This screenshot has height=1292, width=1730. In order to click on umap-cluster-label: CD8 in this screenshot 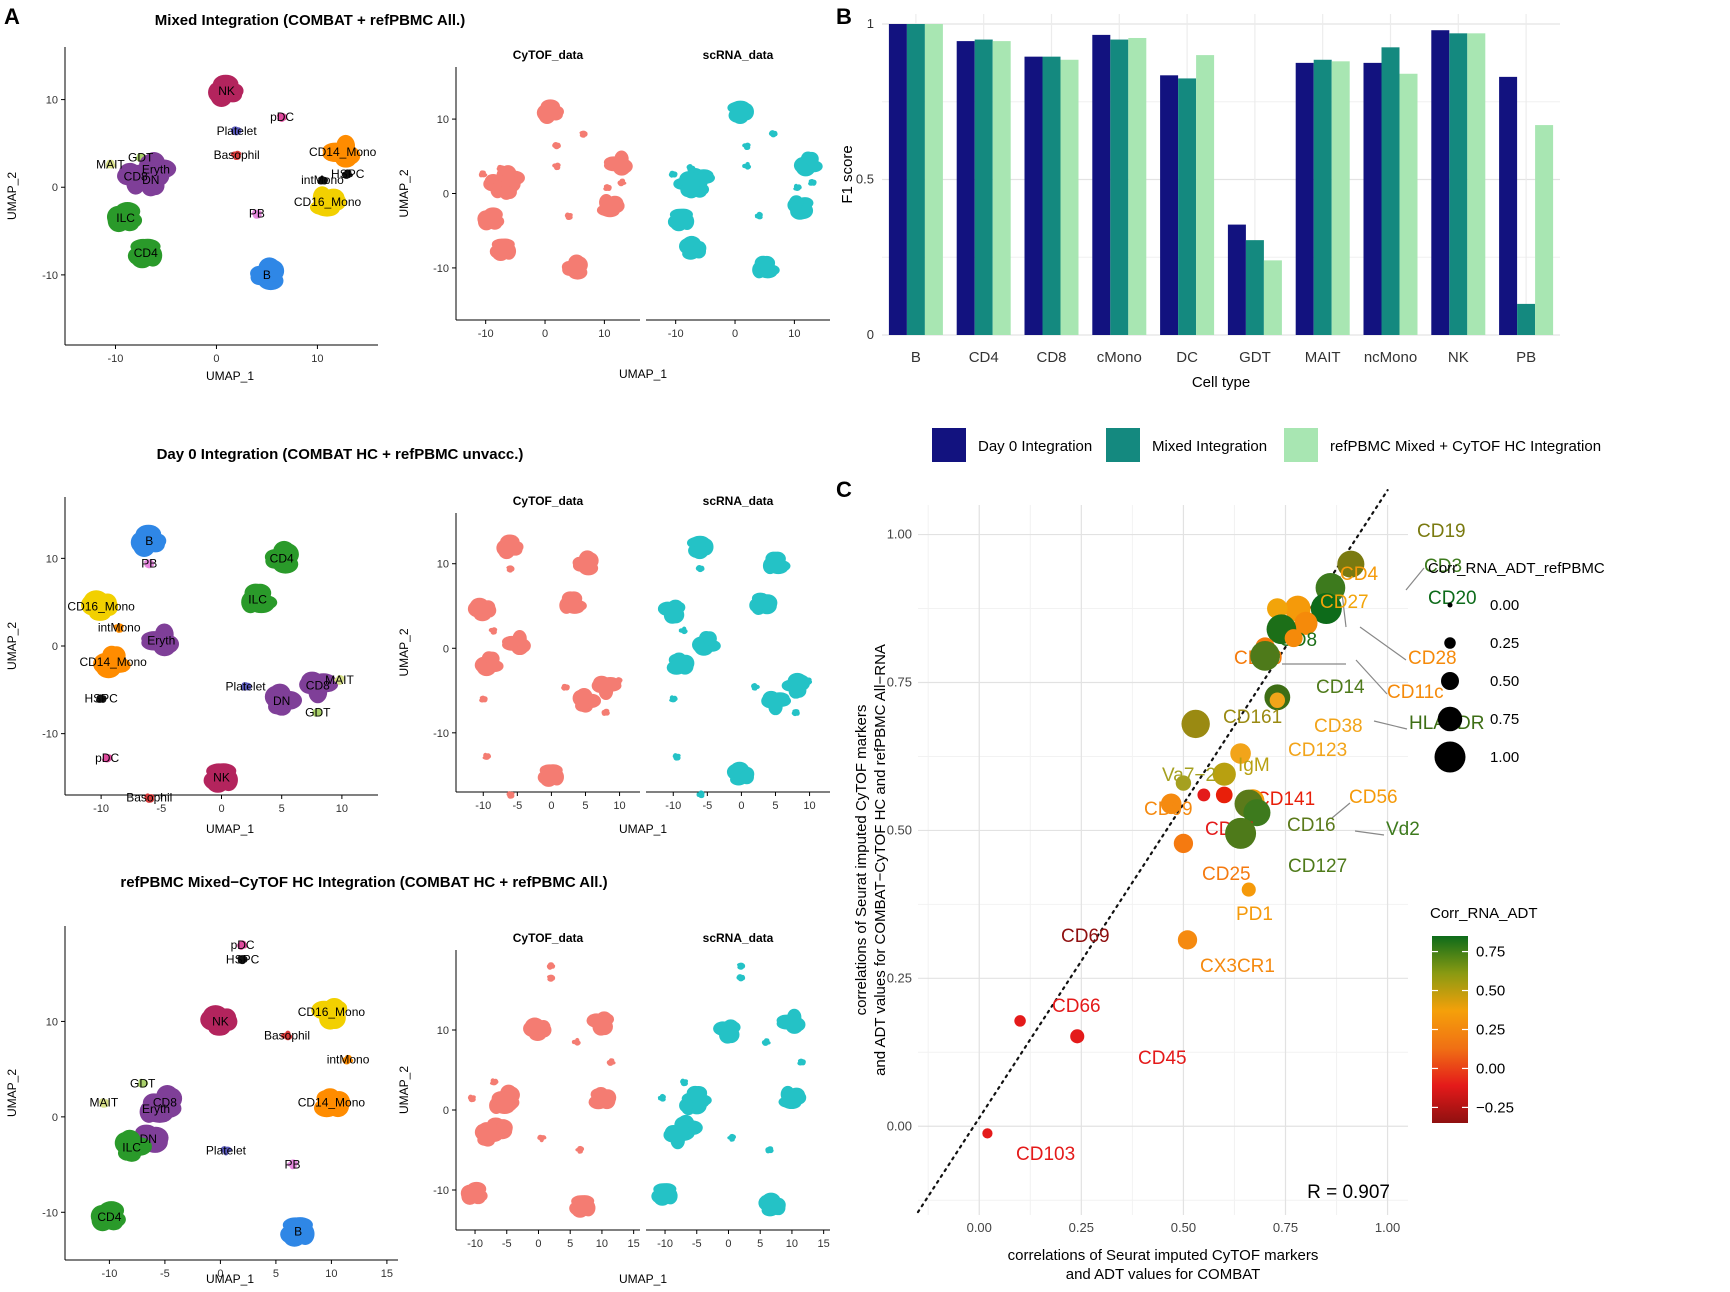, I will do `click(318, 685)`.